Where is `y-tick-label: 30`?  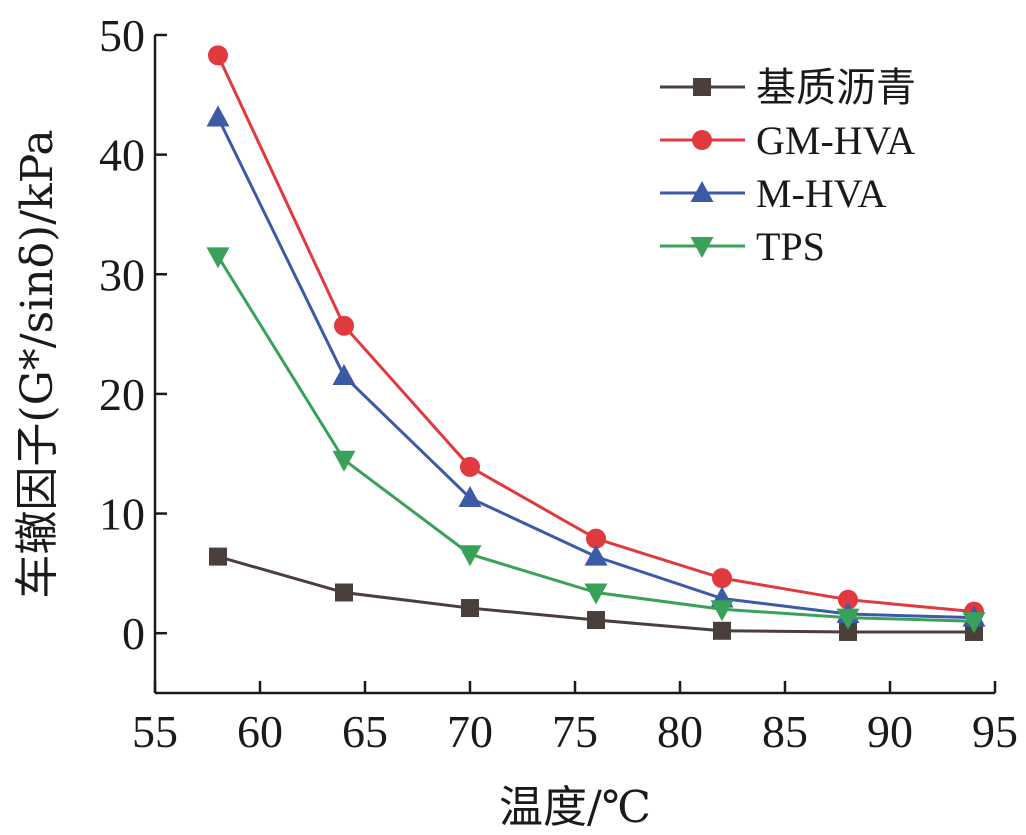
y-tick-label: 30 is located at coordinates (122, 274).